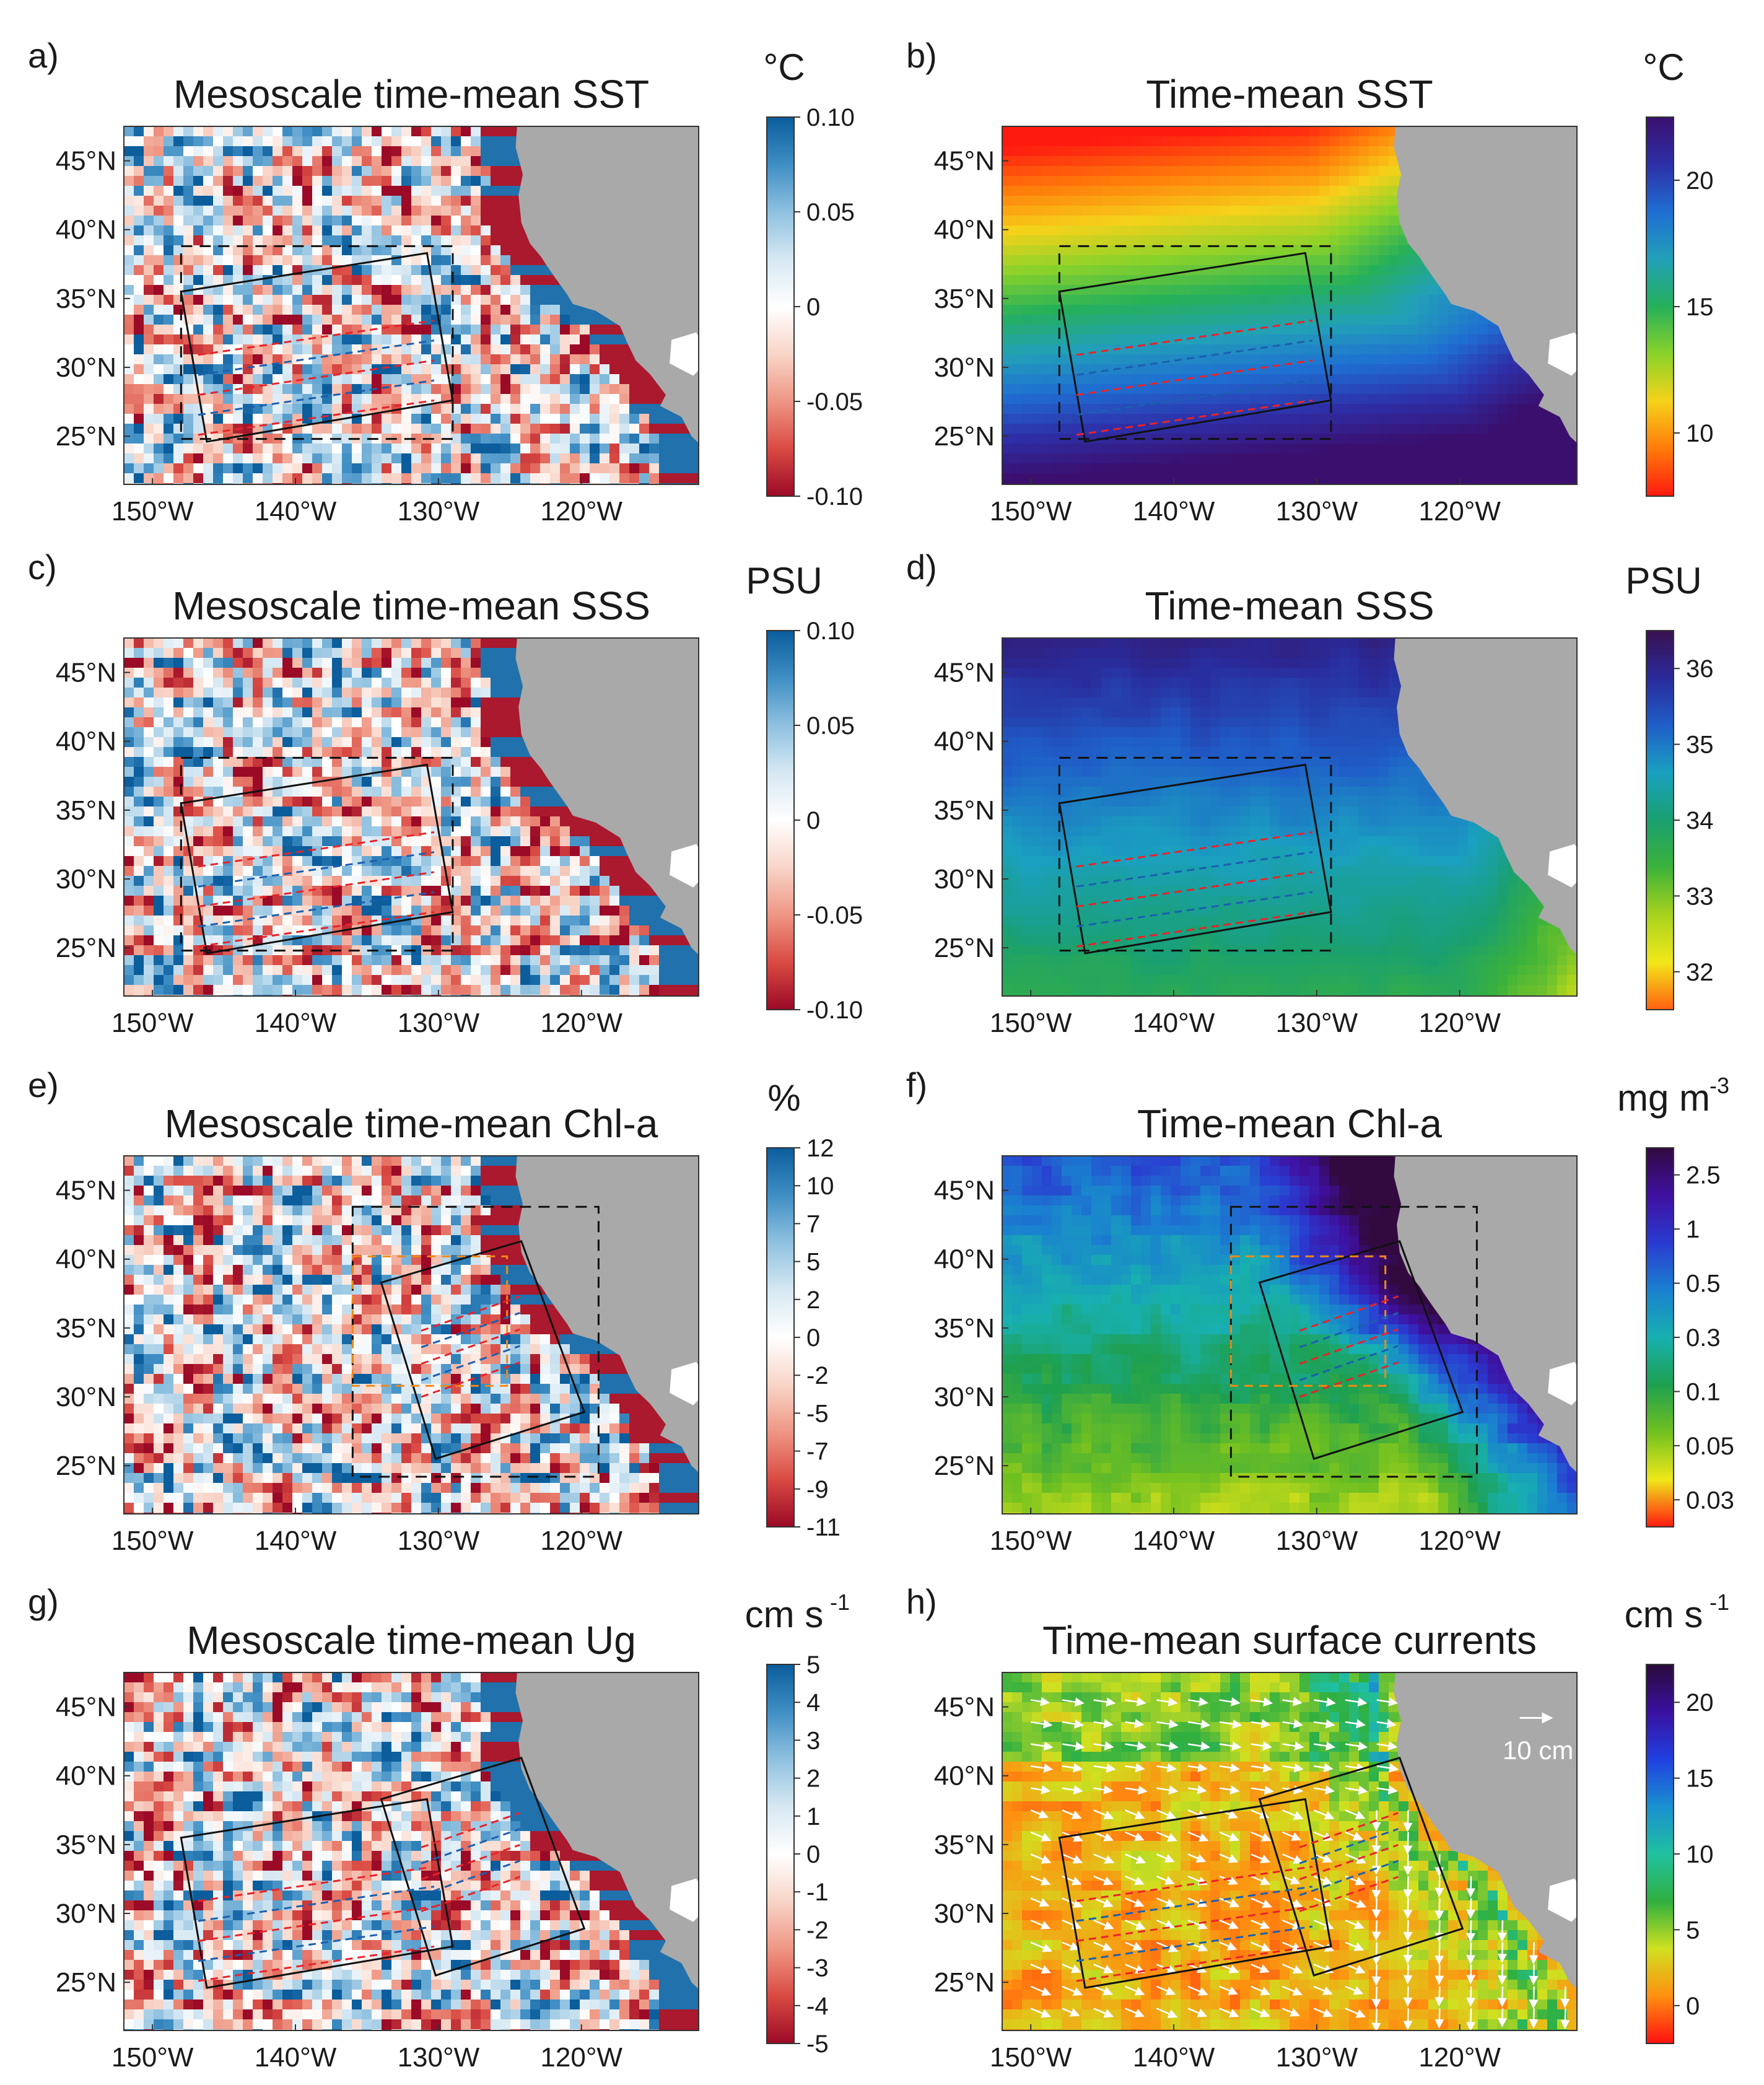 The height and width of the screenshot is (2085, 1764). I want to click on colorbar-tick-label: -7, so click(817, 1452).